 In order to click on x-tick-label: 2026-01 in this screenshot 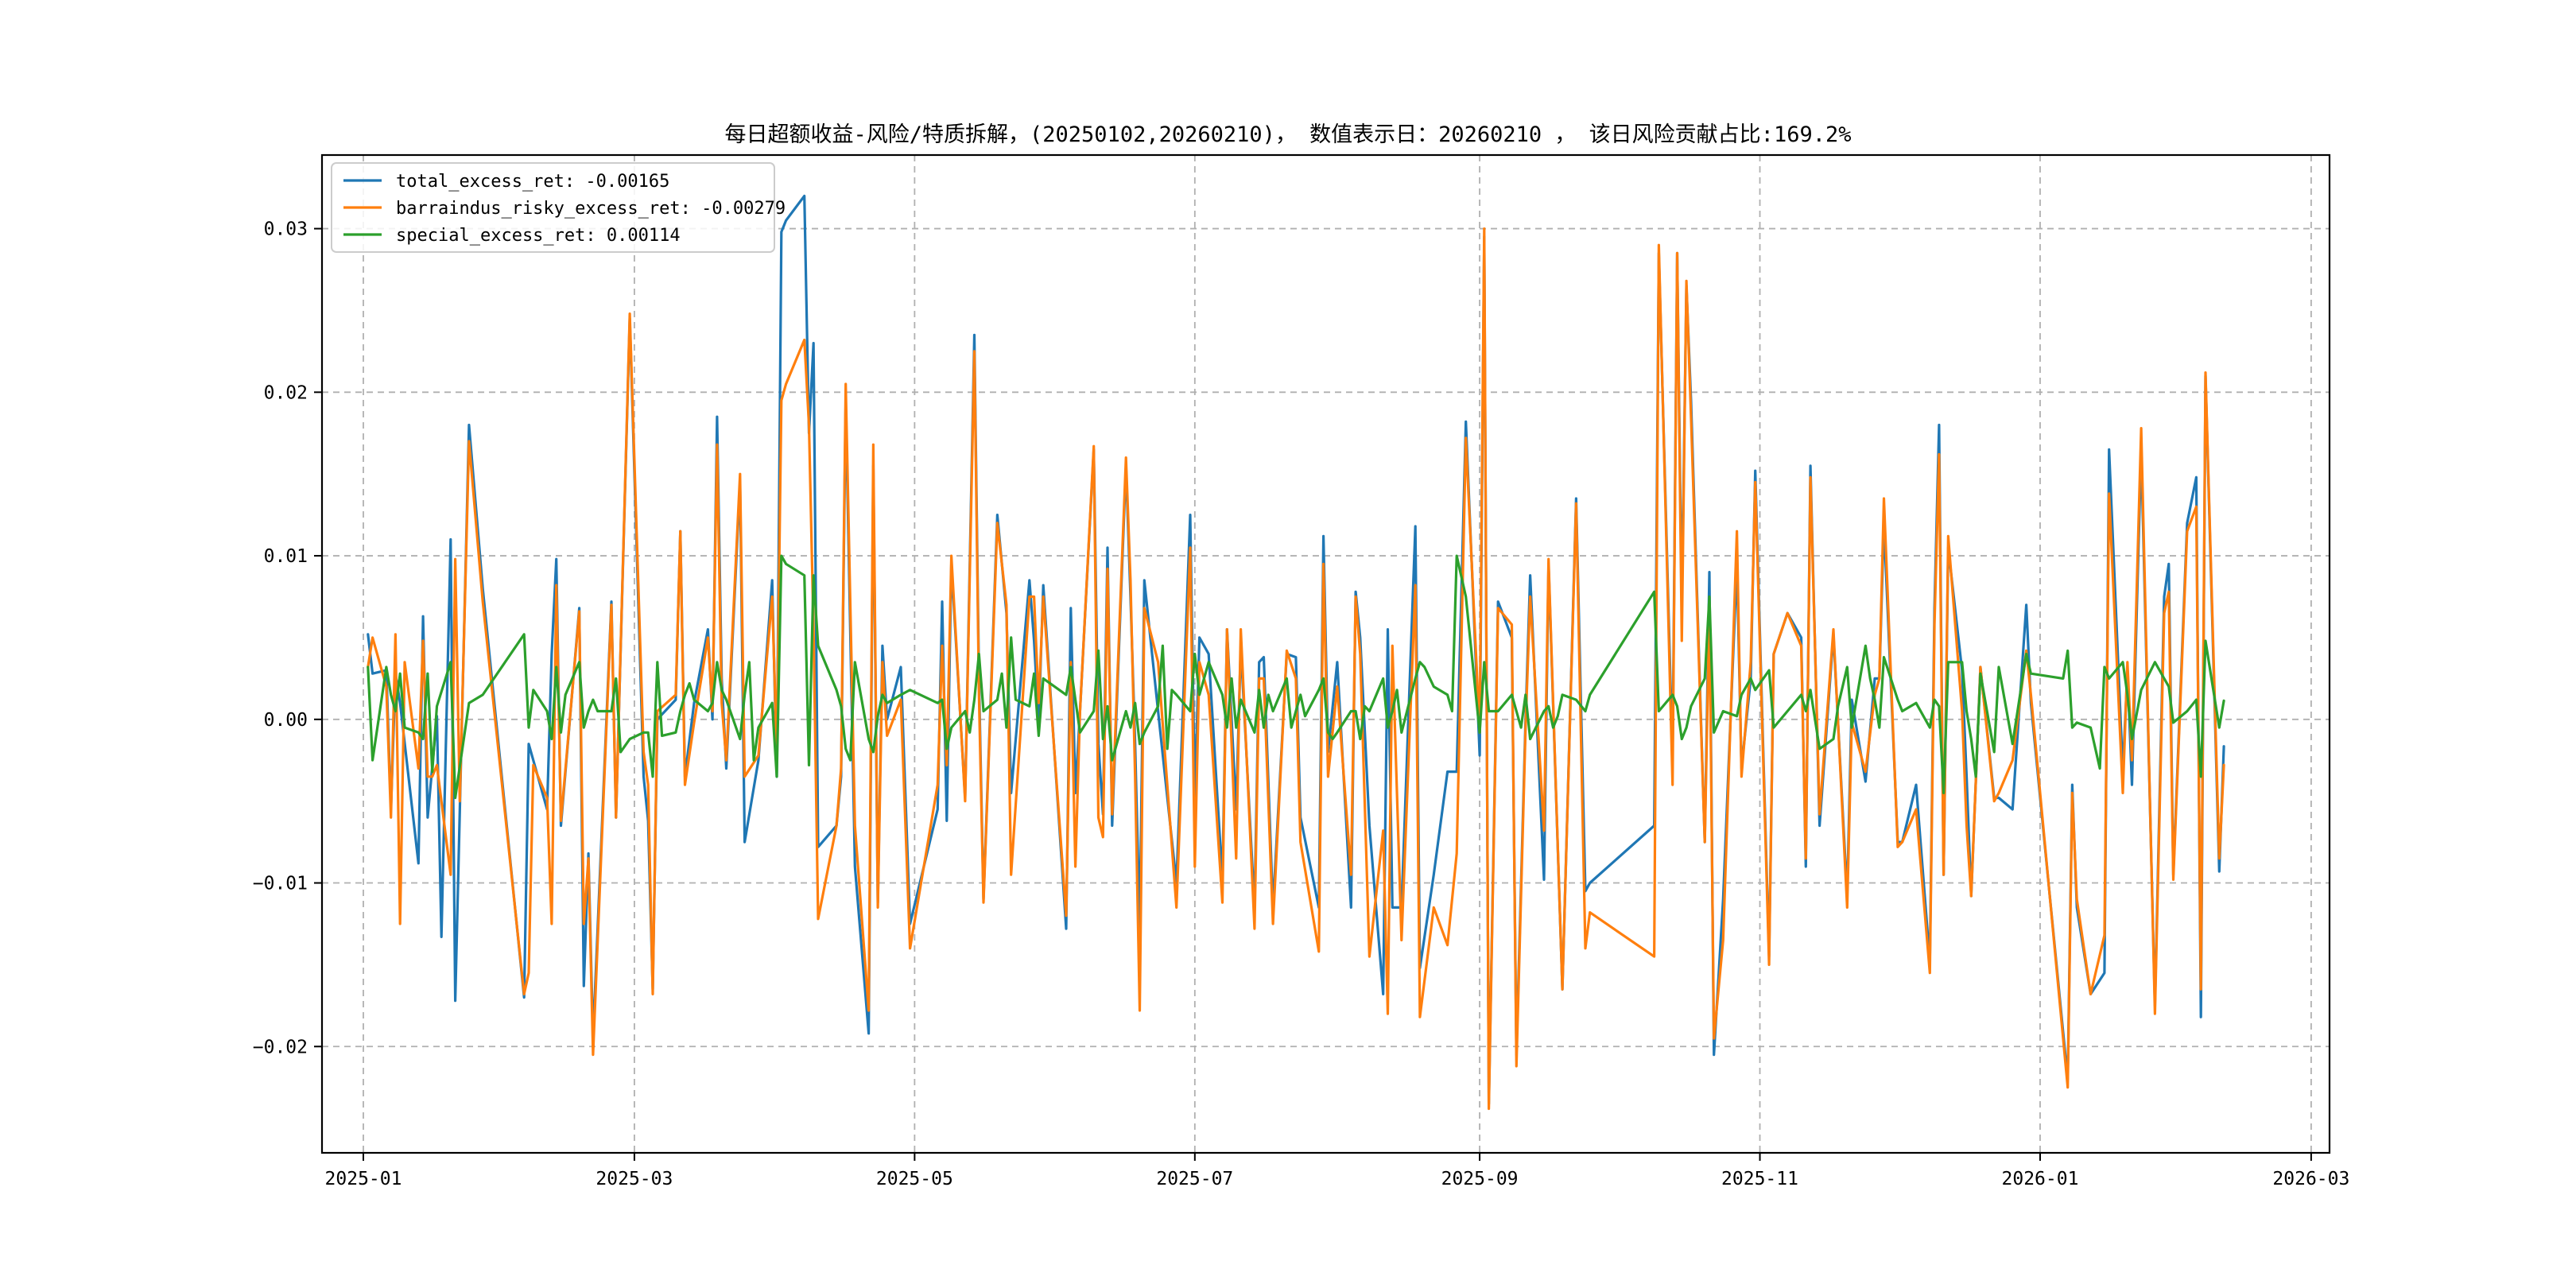, I will do `click(2041, 1179)`.